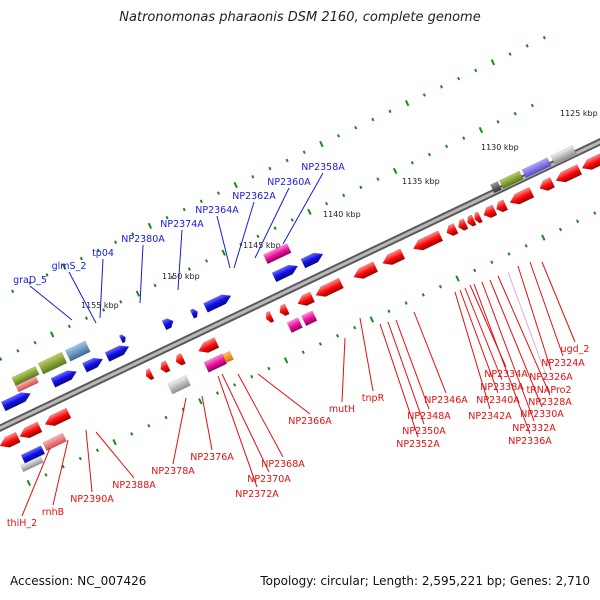 This screenshot has width=600, height=600. What do you see at coordinates (78, 581) in the screenshot?
I see `accession-text: Accession: NC_007426` at bounding box center [78, 581].